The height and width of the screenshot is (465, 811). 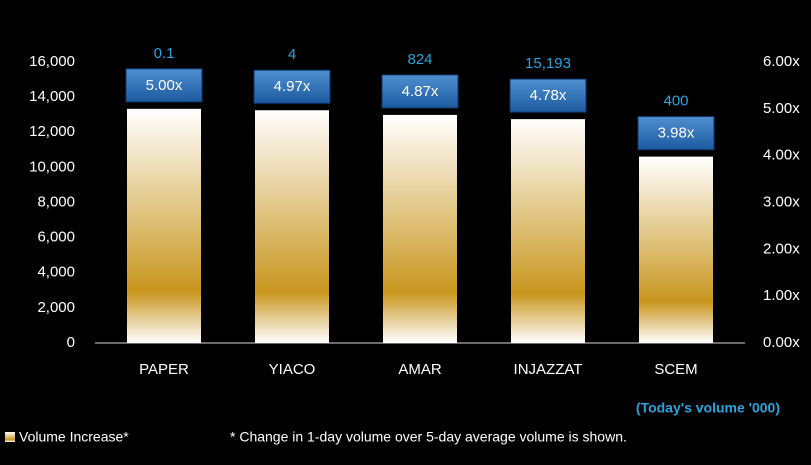 I want to click on x-tick-label: AMAR, so click(x=420, y=369).